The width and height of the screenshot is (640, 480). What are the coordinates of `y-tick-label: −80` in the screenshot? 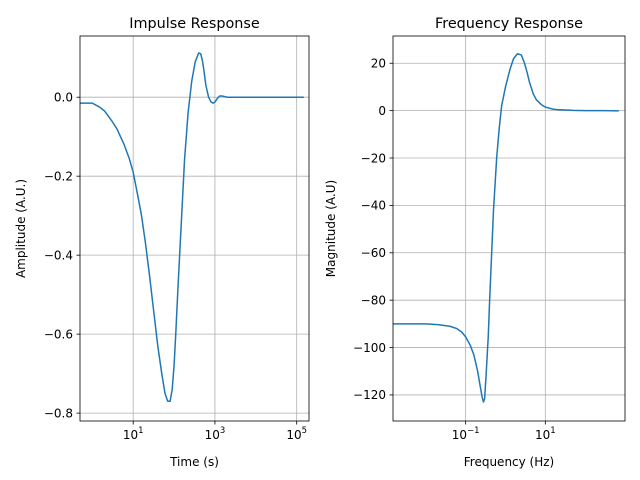 It's located at (373, 300).